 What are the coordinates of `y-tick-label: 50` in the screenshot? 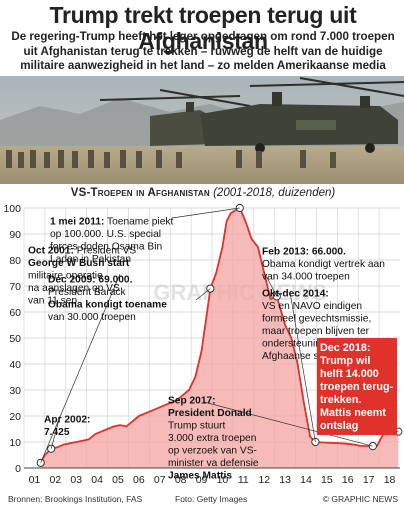 It's located at (15, 339).